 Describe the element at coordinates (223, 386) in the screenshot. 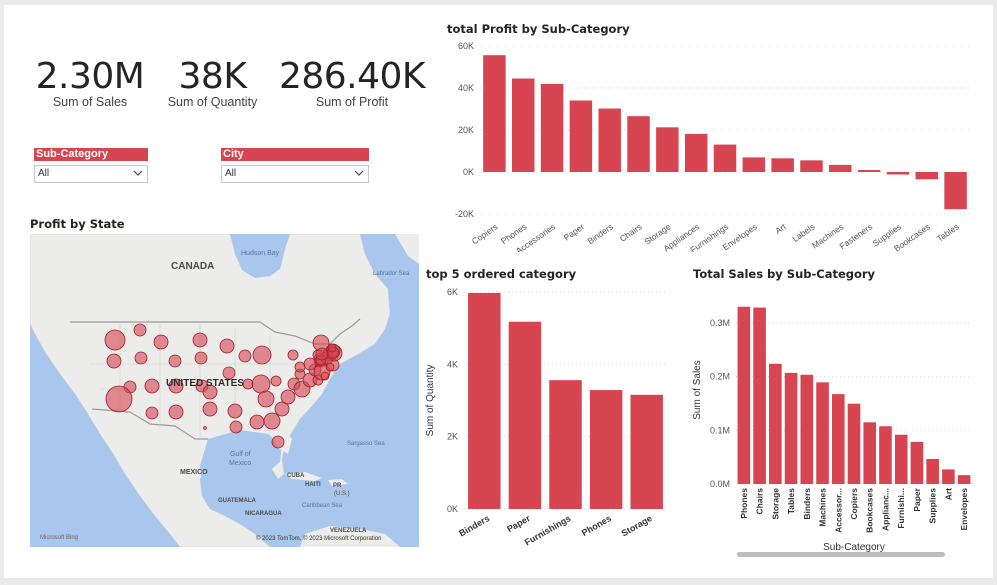

I see `map-bubbles` at that location.